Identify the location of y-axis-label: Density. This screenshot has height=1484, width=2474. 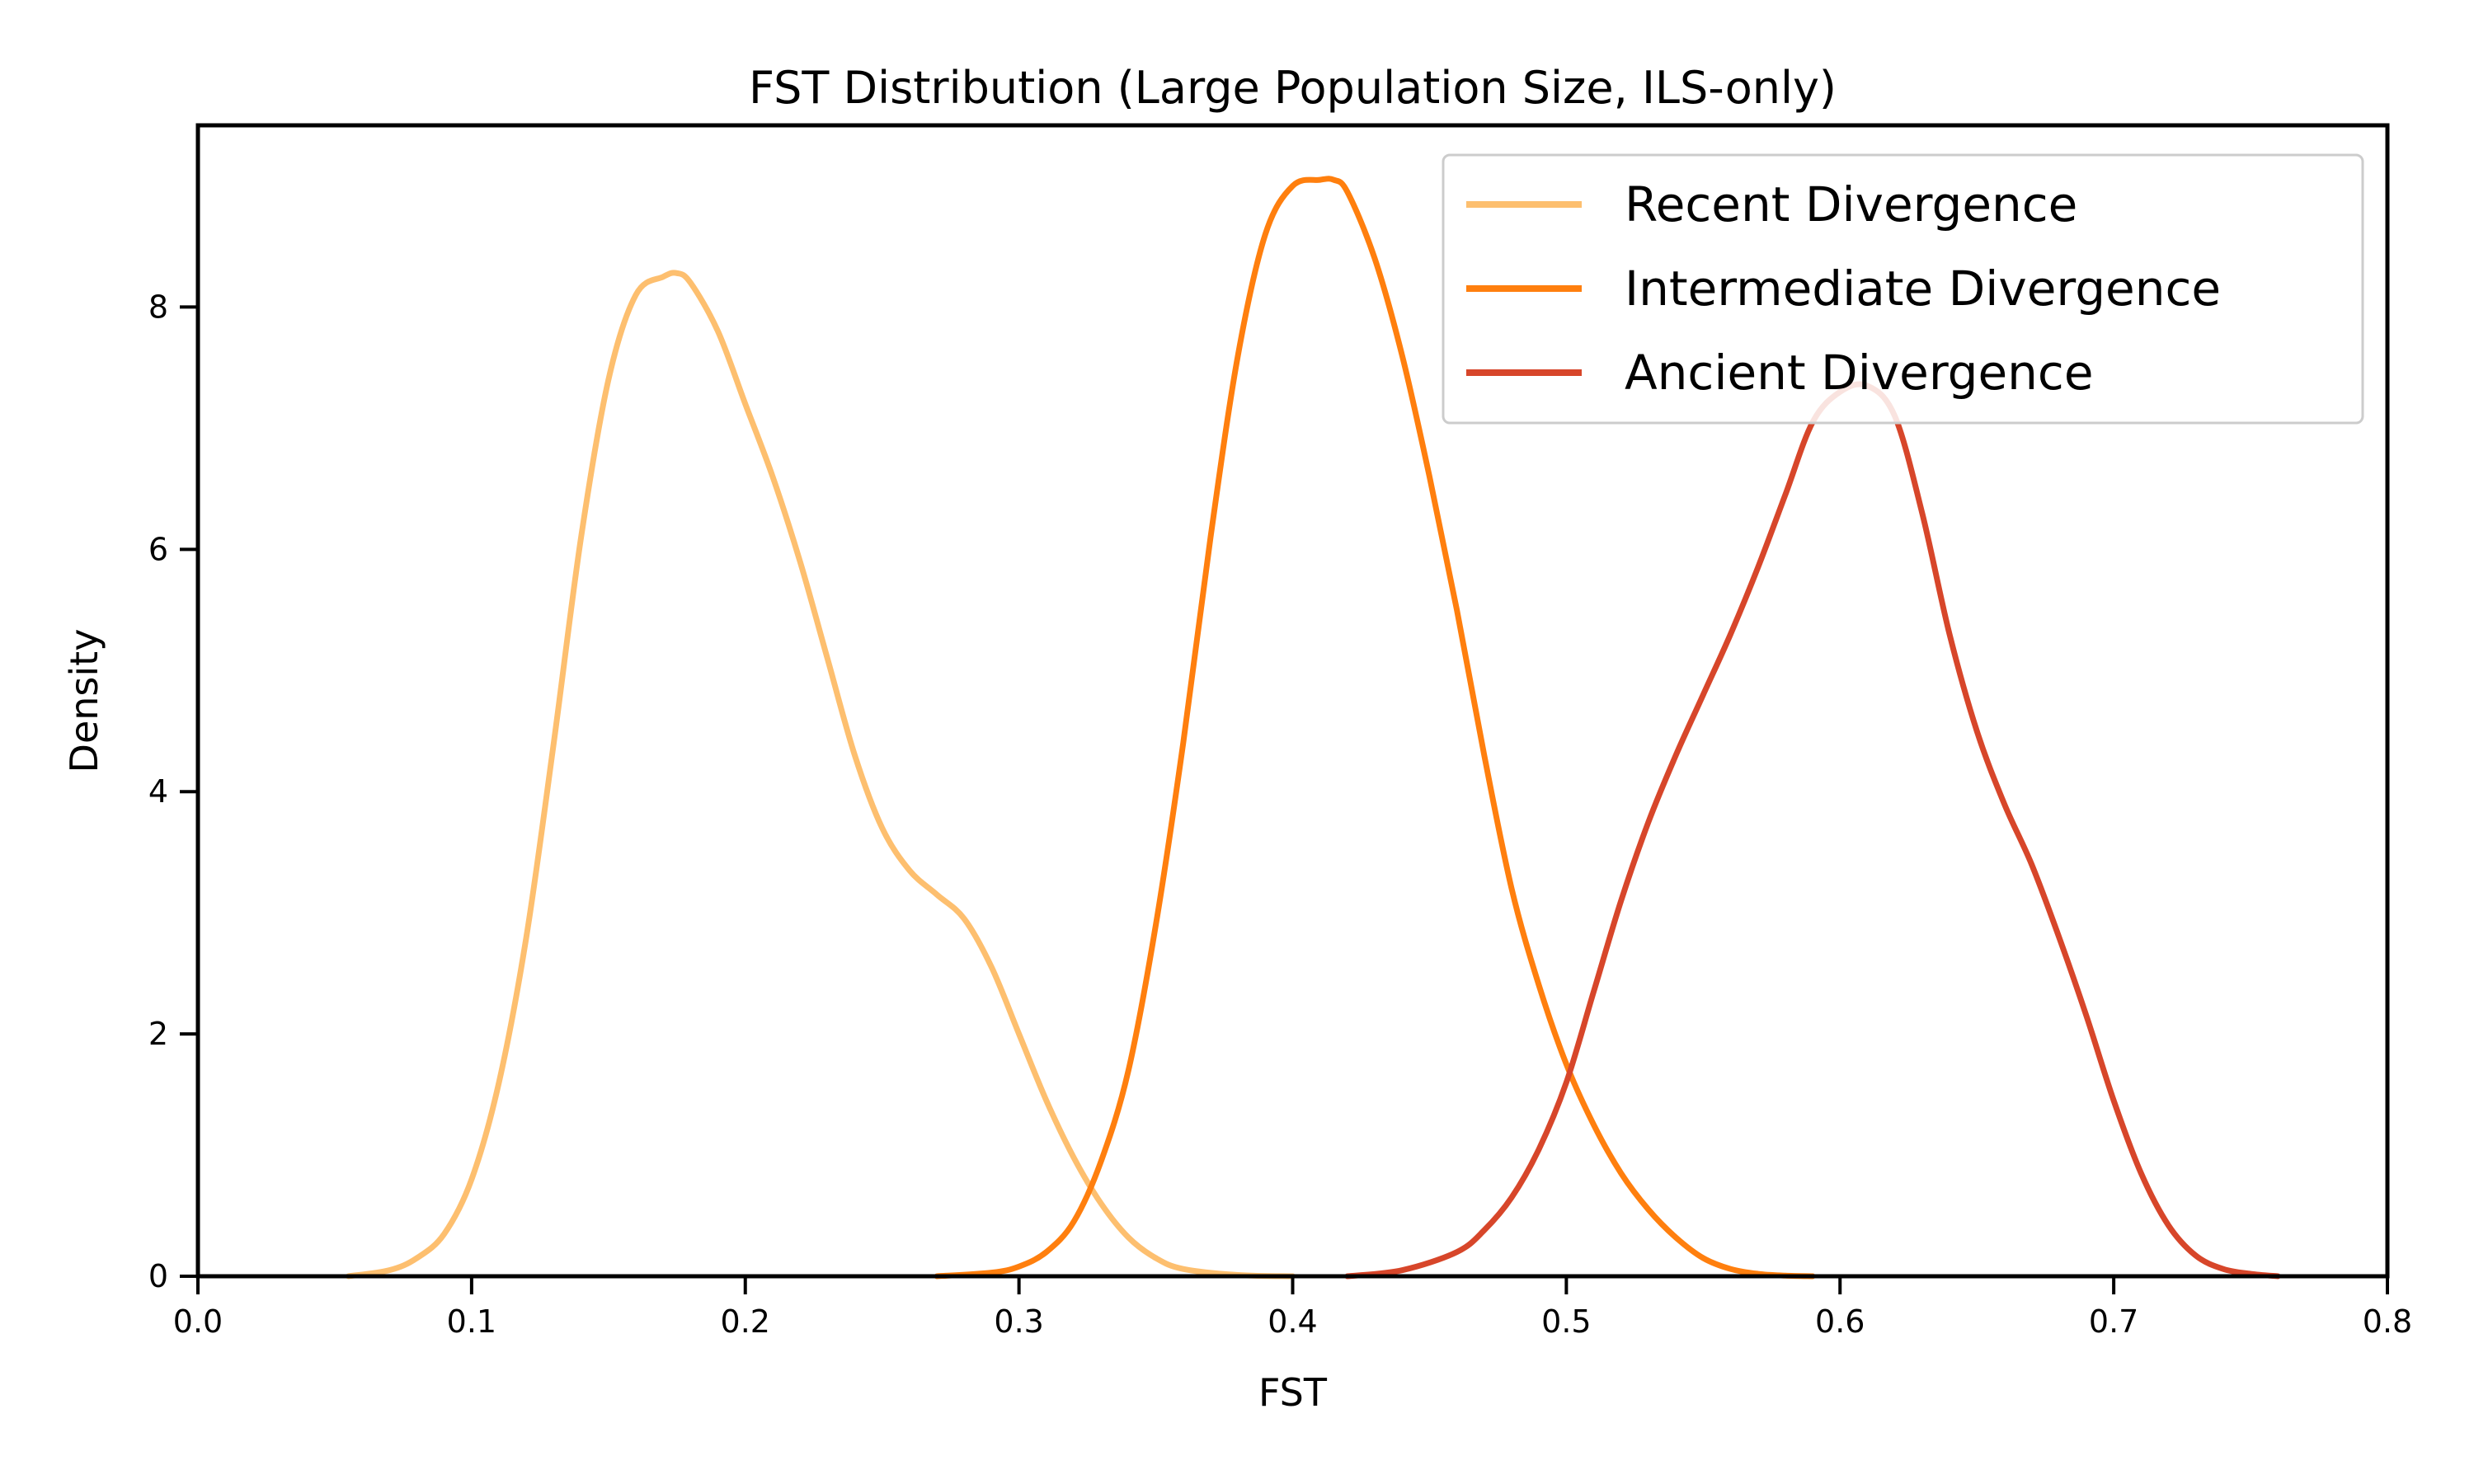
(84, 701).